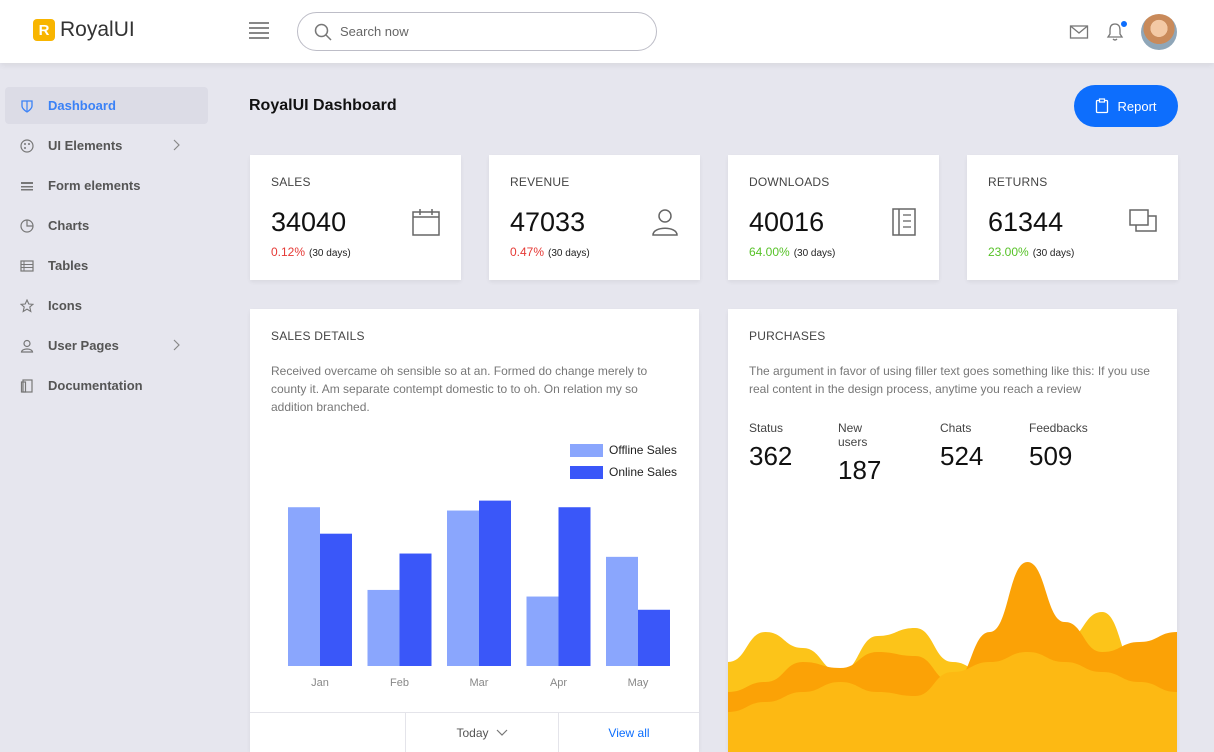 The image size is (1214, 752). Describe the element at coordinates (1159, 32) in the screenshot. I see `avatar` at that location.